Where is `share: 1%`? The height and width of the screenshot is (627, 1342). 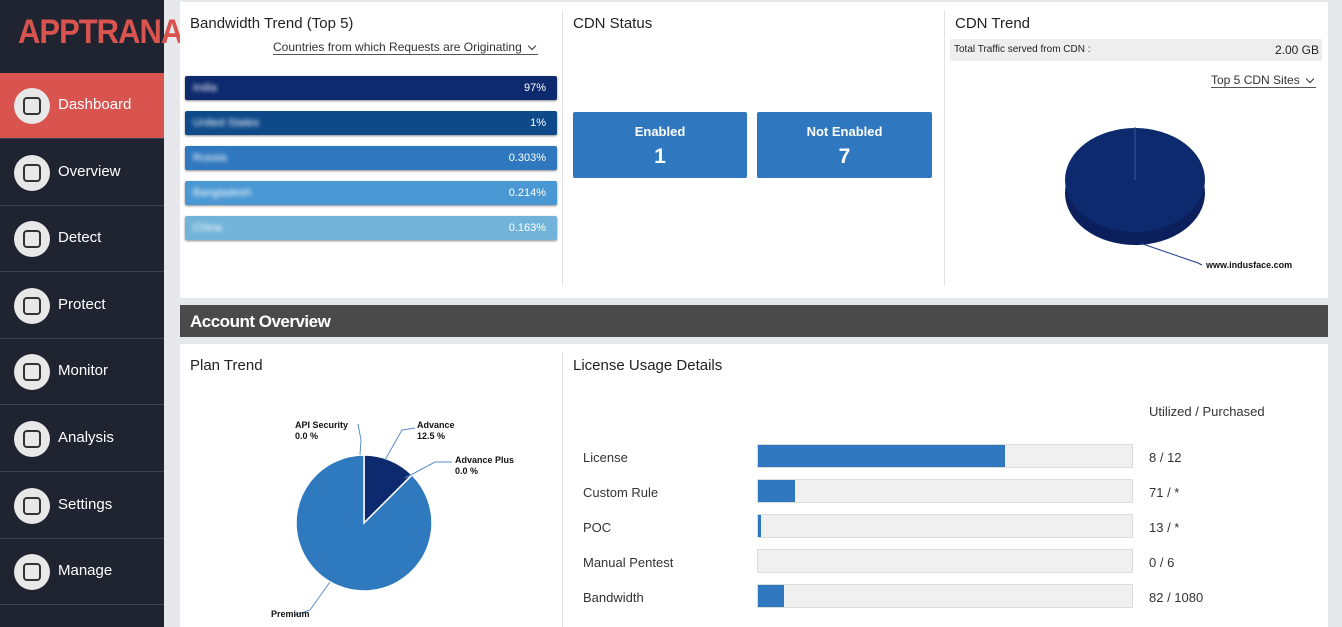
share: 1% is located at coordinates (538, 123).